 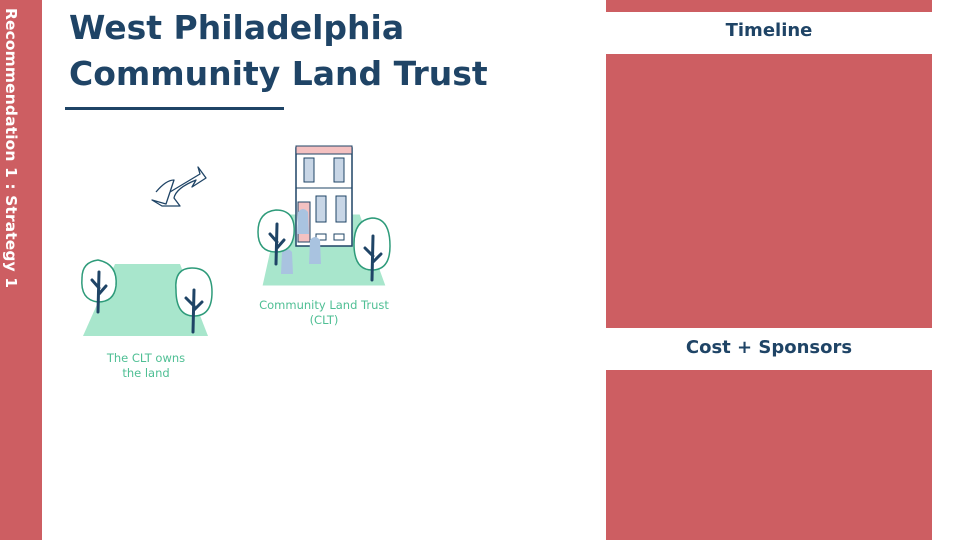 I want to click on sidebar-band: Recommendation 1 : Strategy 1, so click(x=21, y=270).